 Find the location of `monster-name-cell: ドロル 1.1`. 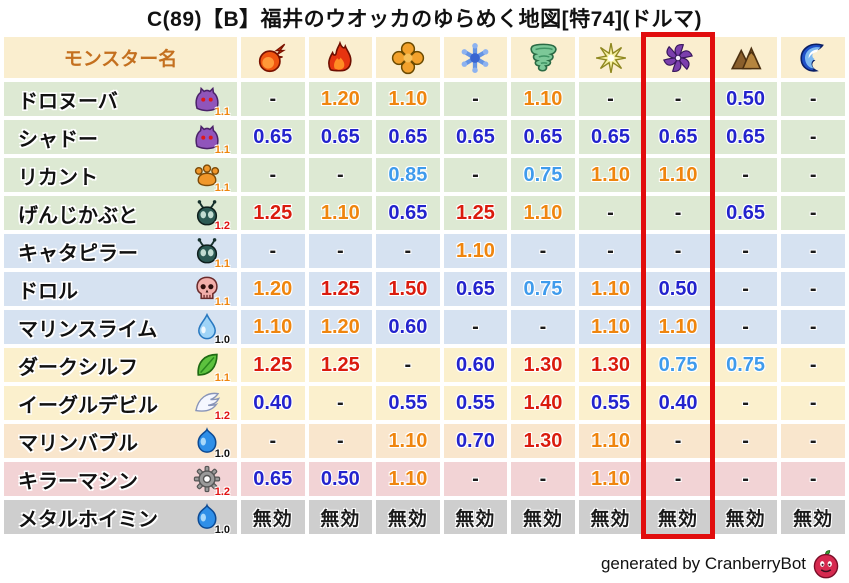

monster-name-cell: ドロル 1.1 is located at coordinates (120, 290).